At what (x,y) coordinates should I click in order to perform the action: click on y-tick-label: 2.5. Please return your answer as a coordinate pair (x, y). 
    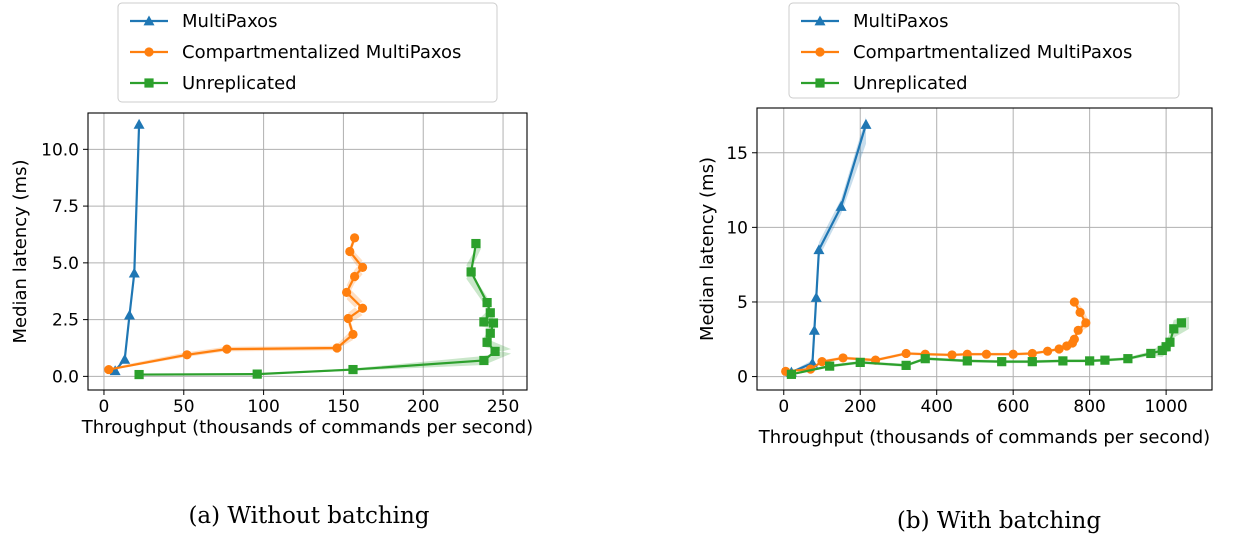
    Looking at the image, I should click on (65, 321).